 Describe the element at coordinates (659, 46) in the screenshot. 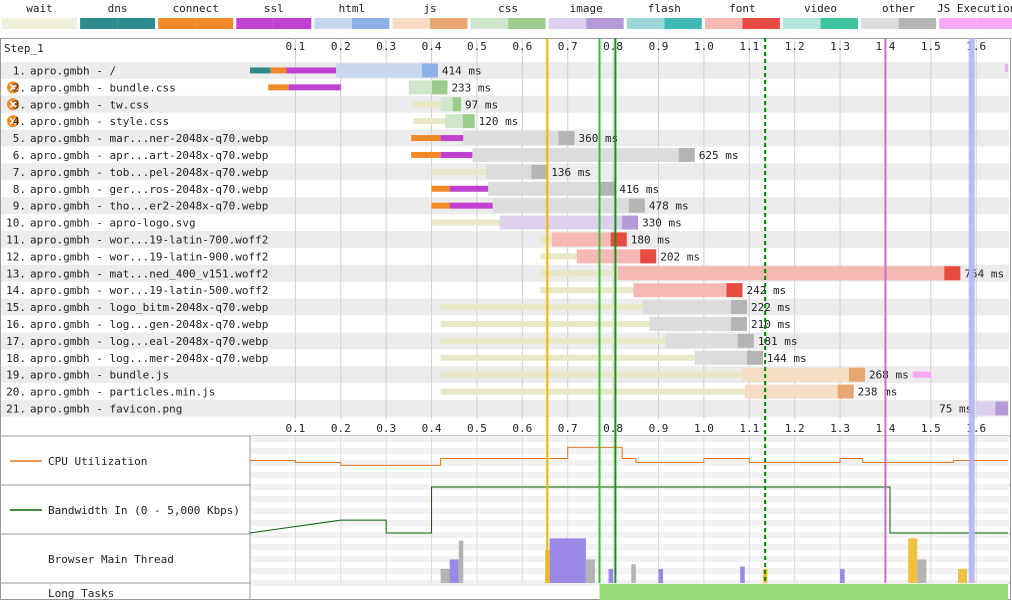

I see `tick-label-top: 0.9` at that location.